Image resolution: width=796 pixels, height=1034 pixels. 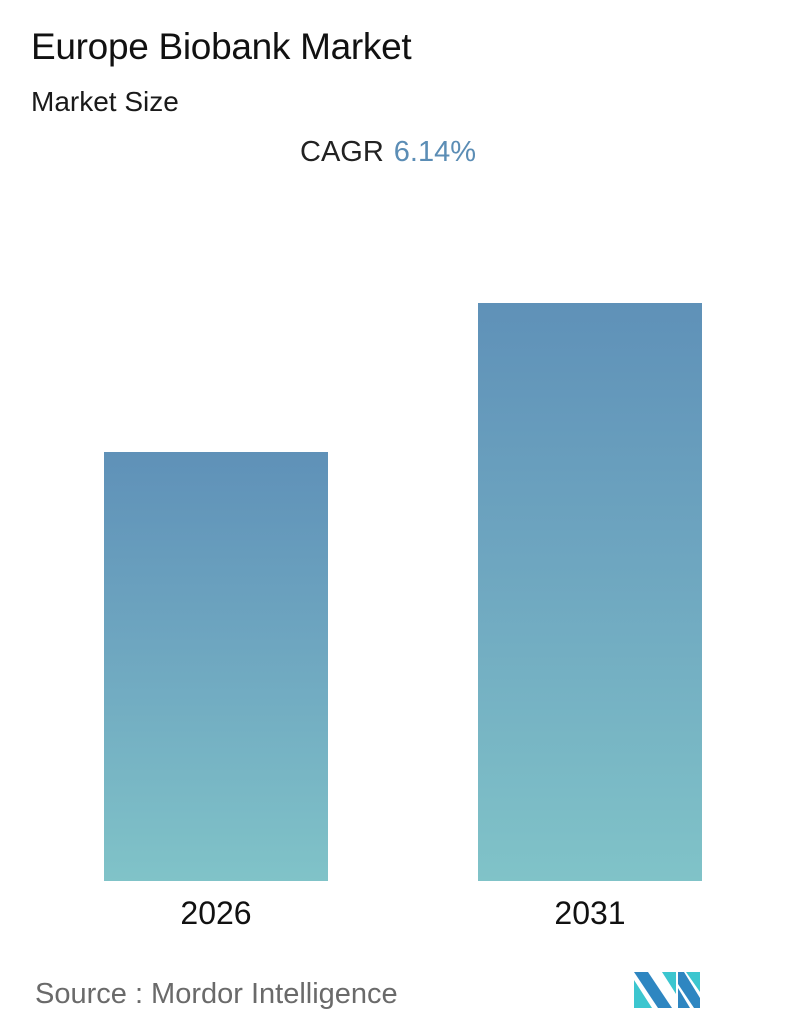 I want to click on cagr-annotation: CAGR 6.14%, so click(x=388, y=152).